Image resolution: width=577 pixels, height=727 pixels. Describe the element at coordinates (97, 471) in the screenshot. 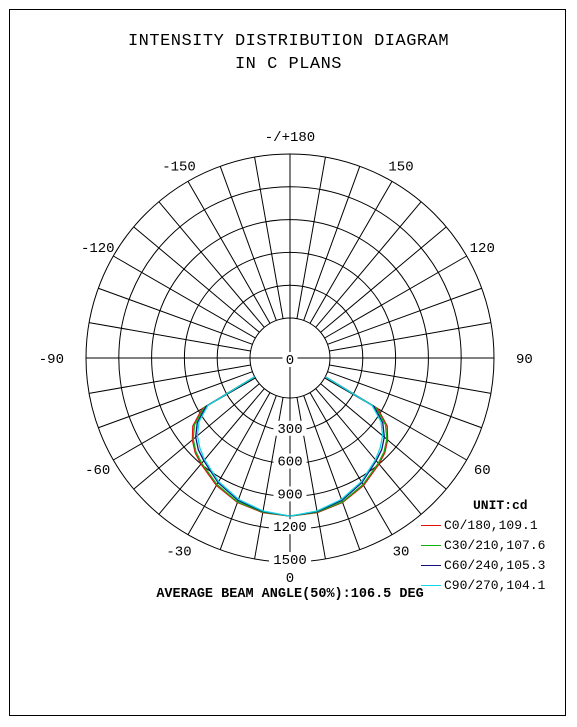

I see `angle-label: -60` at that location.